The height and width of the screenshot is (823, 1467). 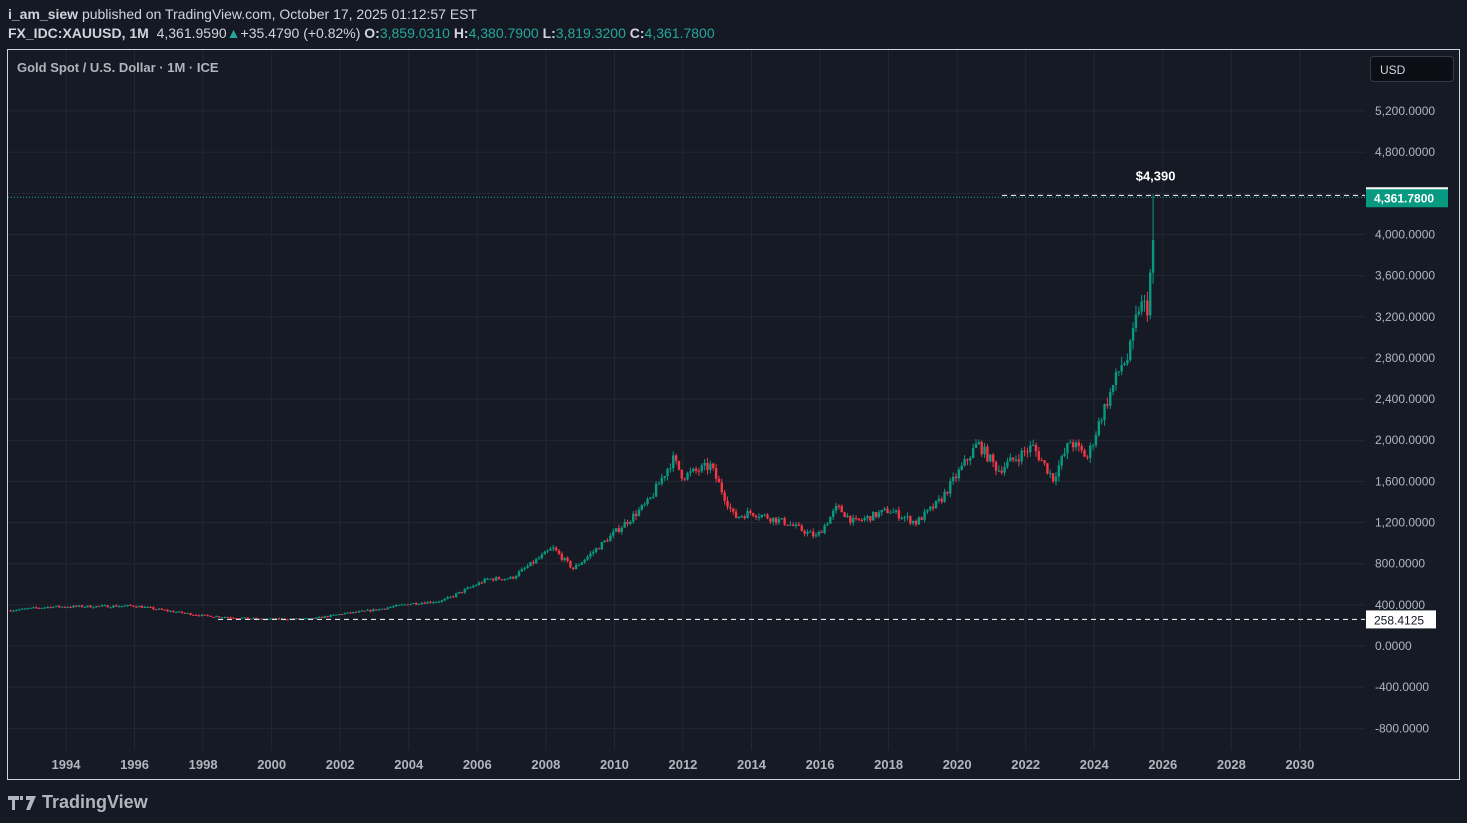 What do you see at coordinates (1405, 358) in the screenshot?
I see `y-tick-label: 2,800.0000` at bounding box center [1405, 358].